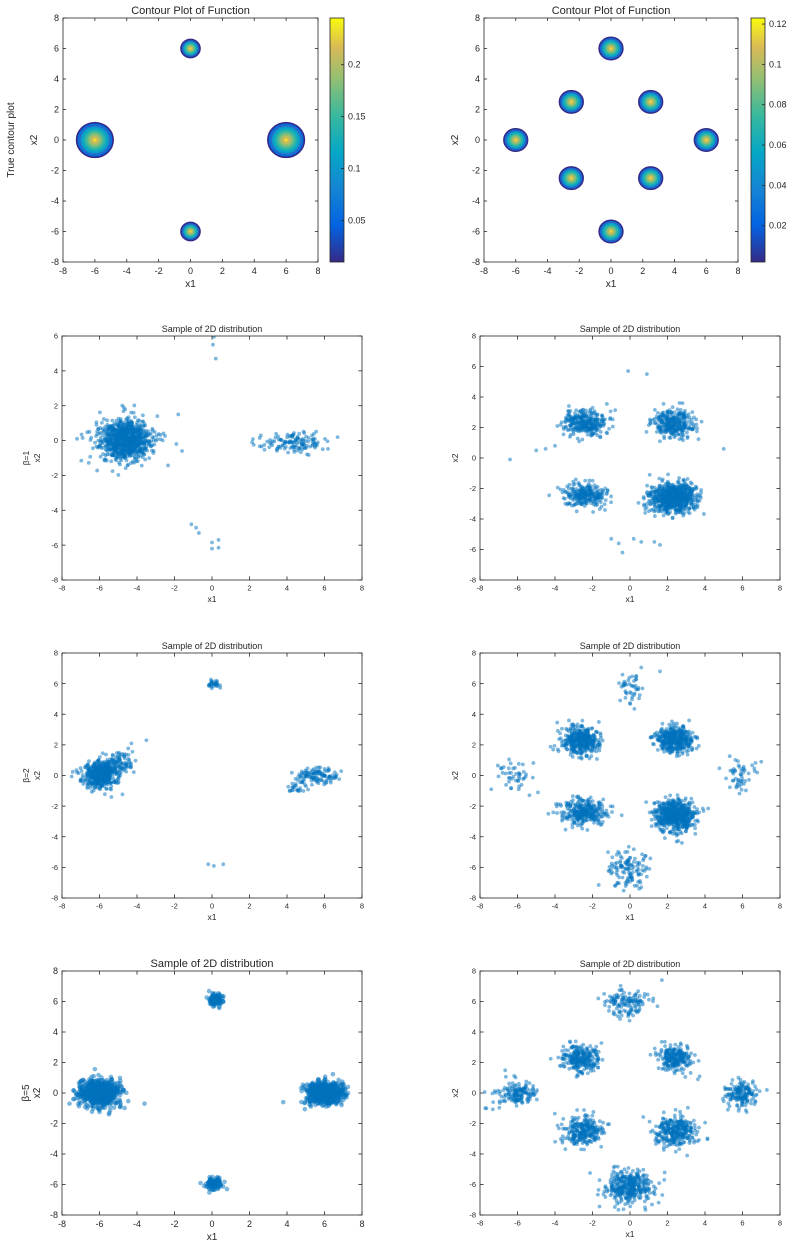  I want to click on x-tick-label: 4, so click(705, 588).